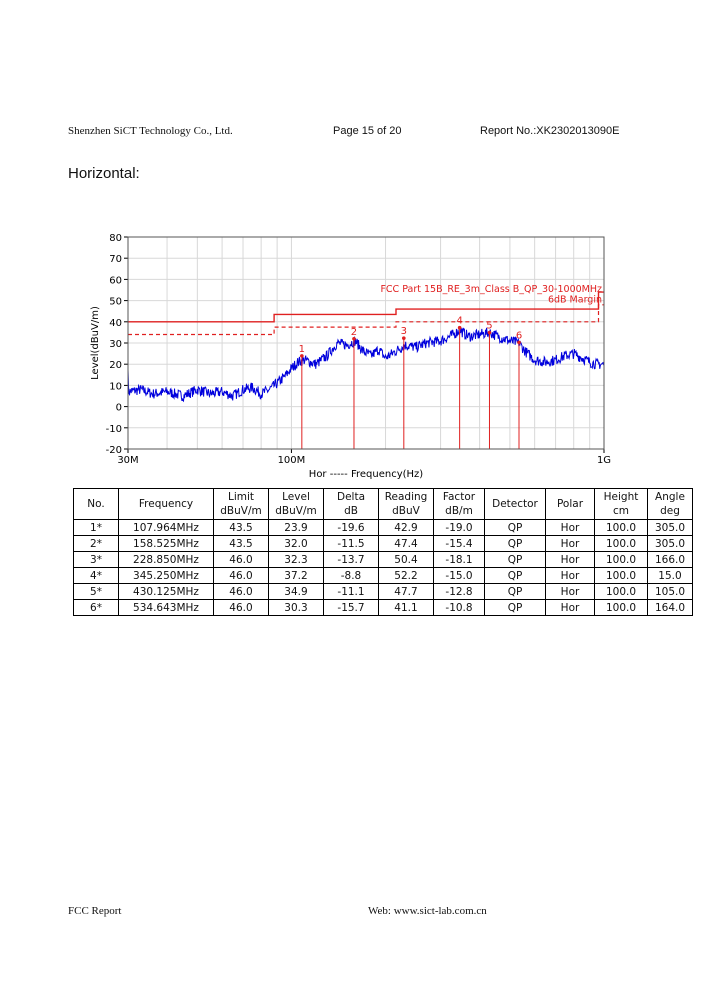 This screenshot has width=707, height=1000. What do you see at coordinates (670, 591) in the screenshot?
I see `table-cell: 105.0` at bounding box center [670, 591].